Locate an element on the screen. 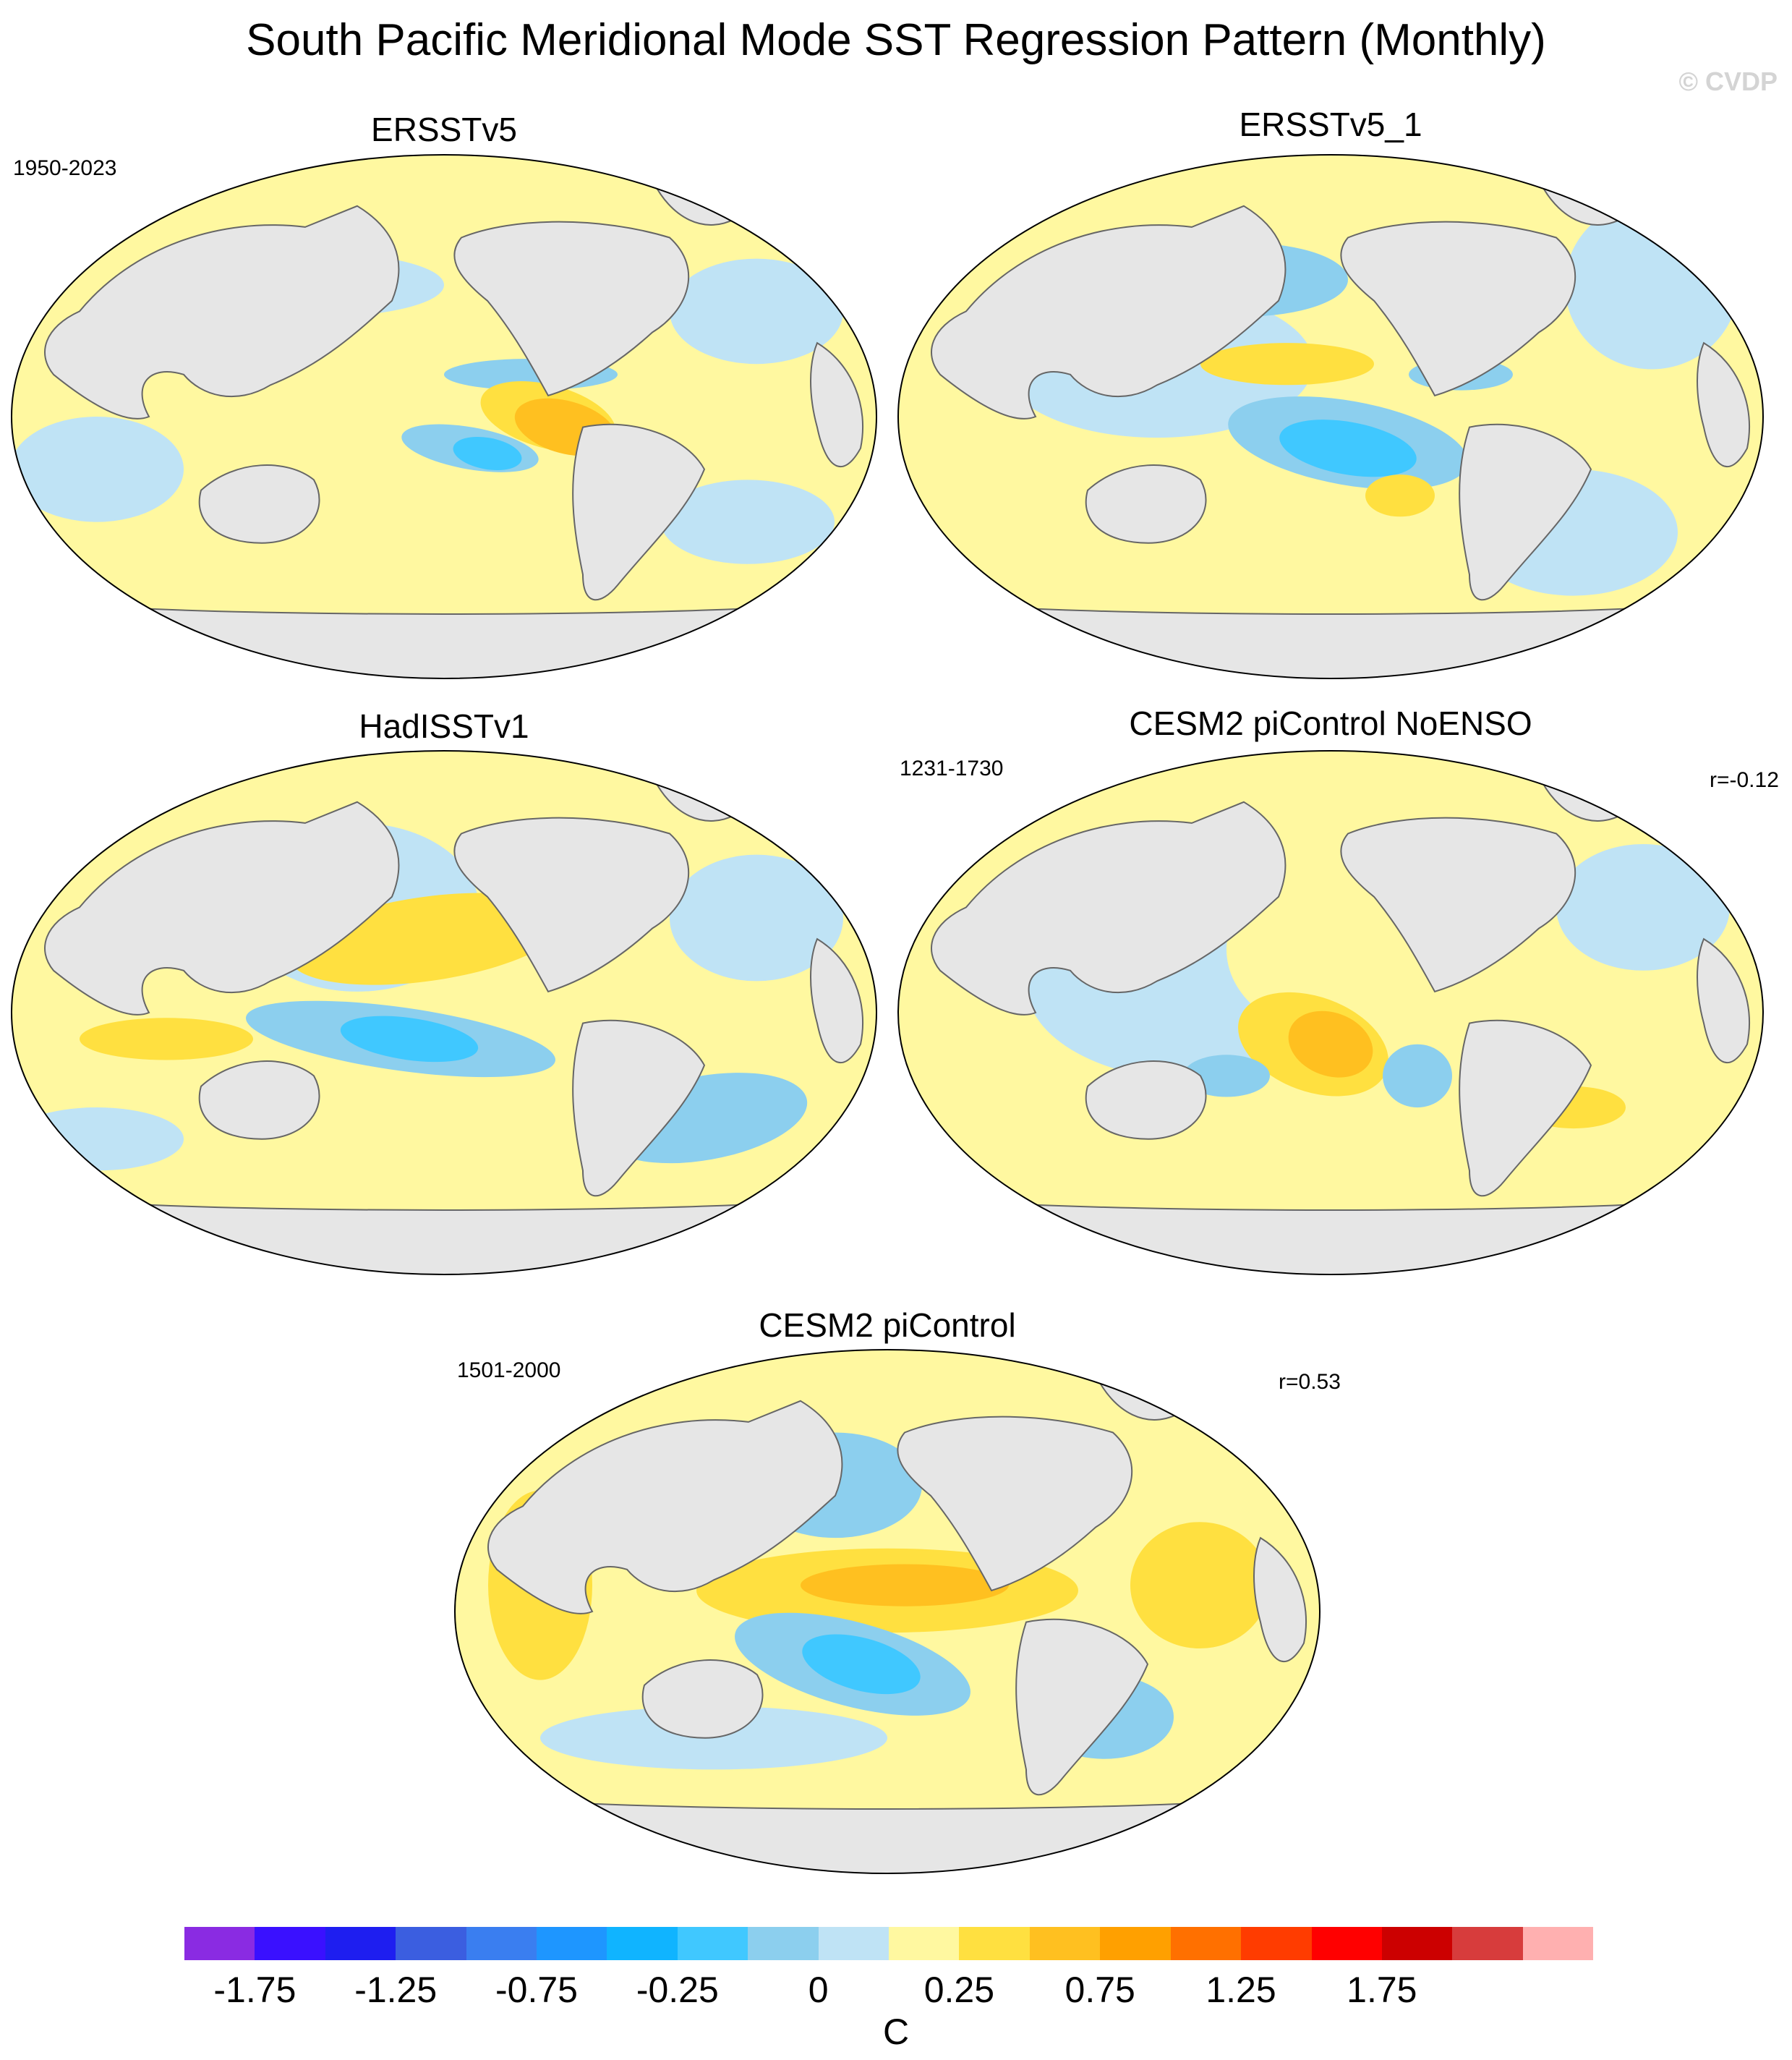 This screenshot has height=2060, width=1792. cvdp-watermark: © CVDP is located at coordinates (1728, 81).